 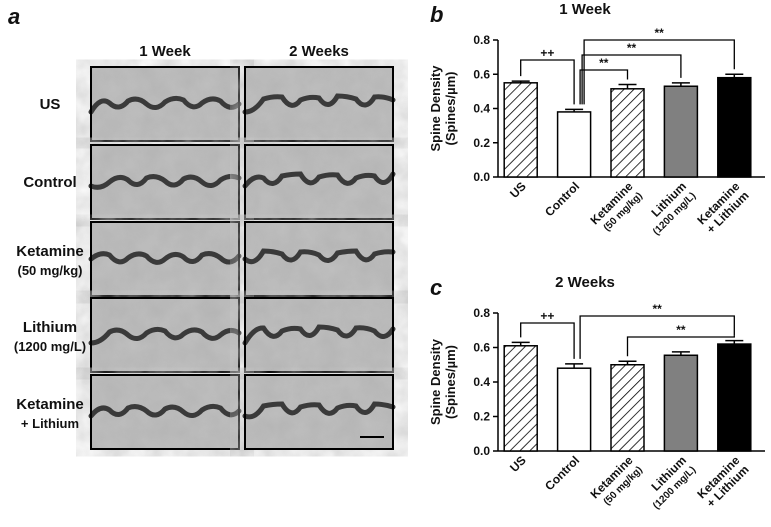 I want to click on row-label: (50 mg/kg), so click(x=49, y=270).